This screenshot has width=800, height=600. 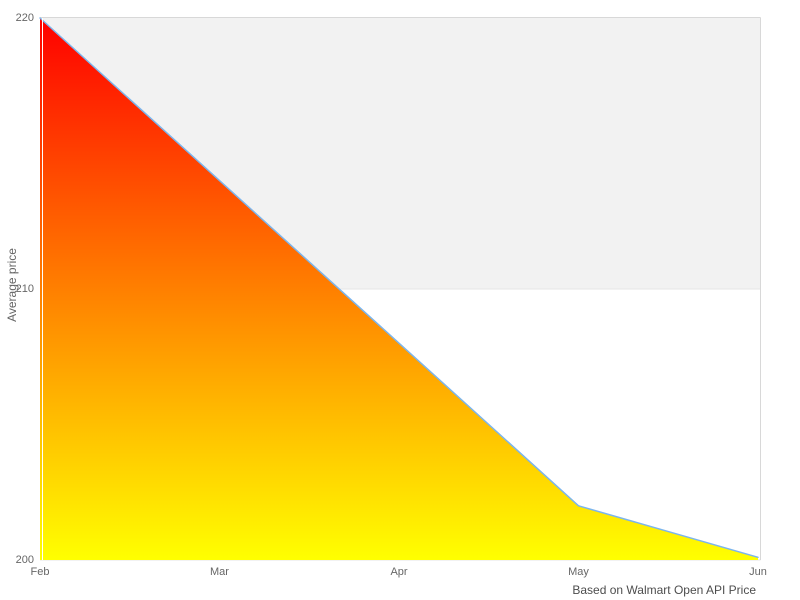 I want to click on x-tick-label: May, so click(x=578, y=572).